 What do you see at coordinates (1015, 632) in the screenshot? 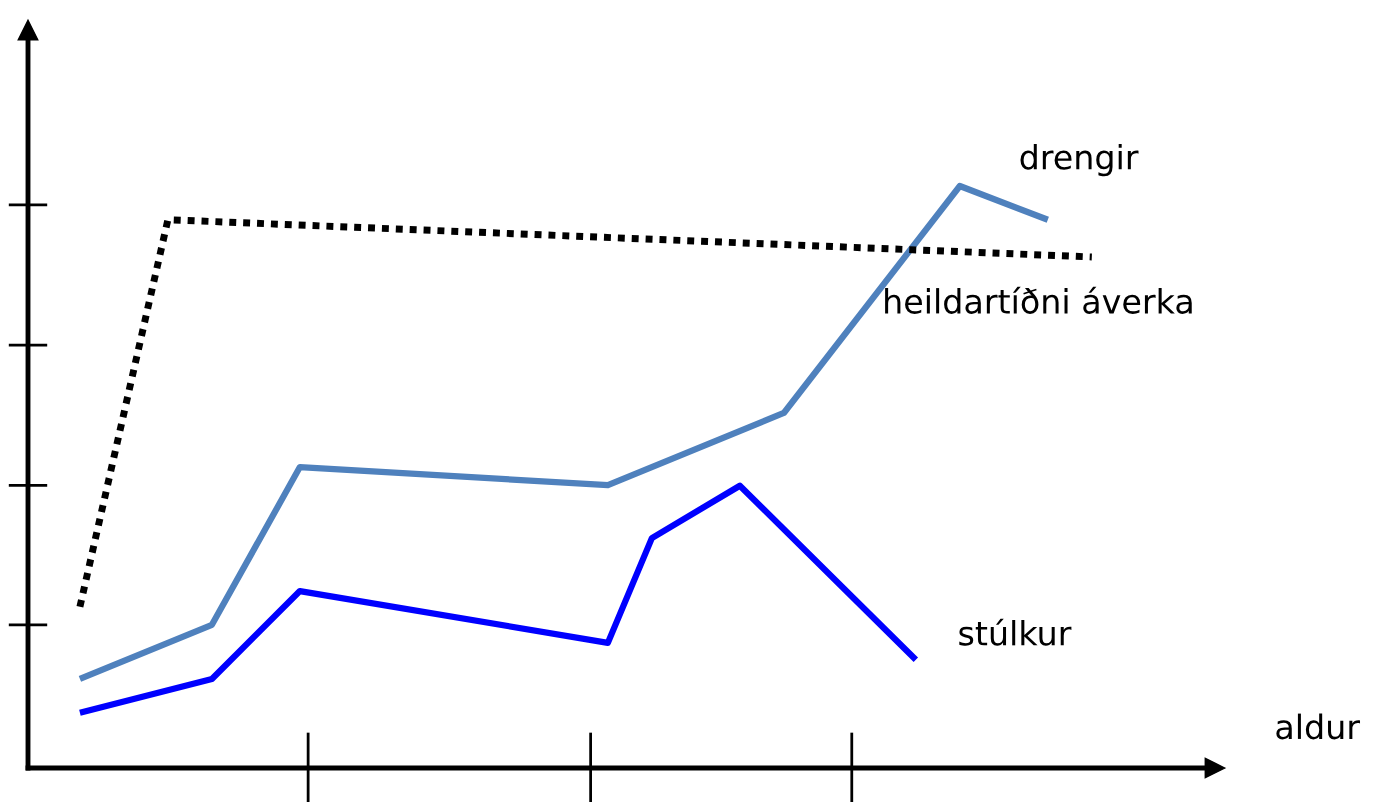
I see `series-label: stúlkur` at bounding box center [1015, 632].